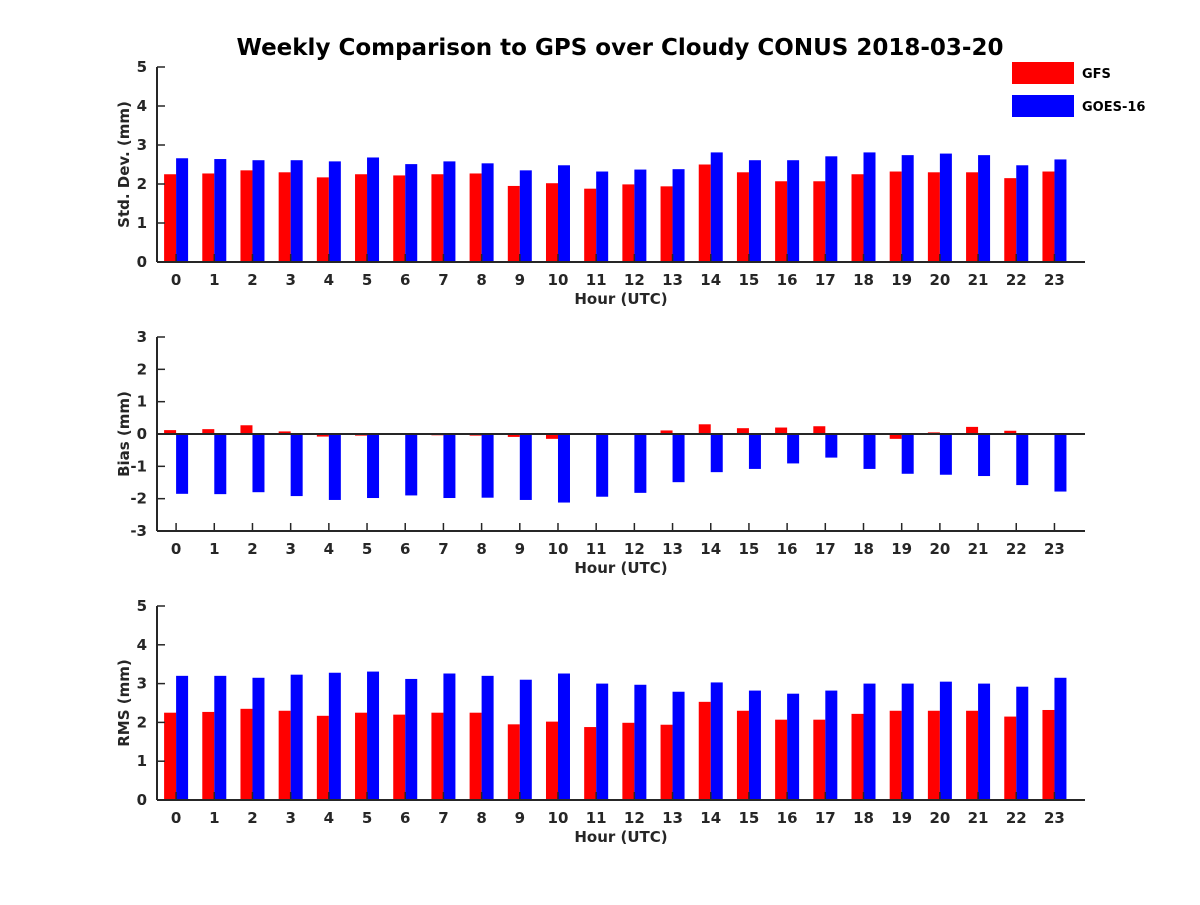 This screenshot has height=905, width=1200. Describe the element at coordinates (142, 223) in the screenshot. I see `y-tick-label: 1` at that location.